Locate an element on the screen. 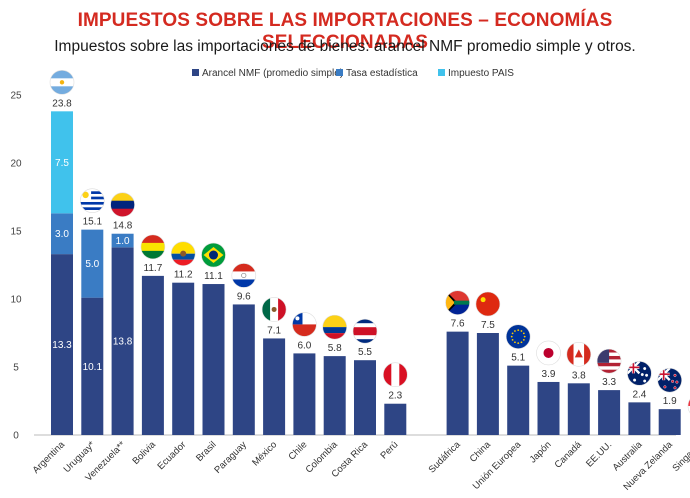 The width and height of the screenshot is (690, 498). category-label: EE.UU. is located at coordinates (599, 454).